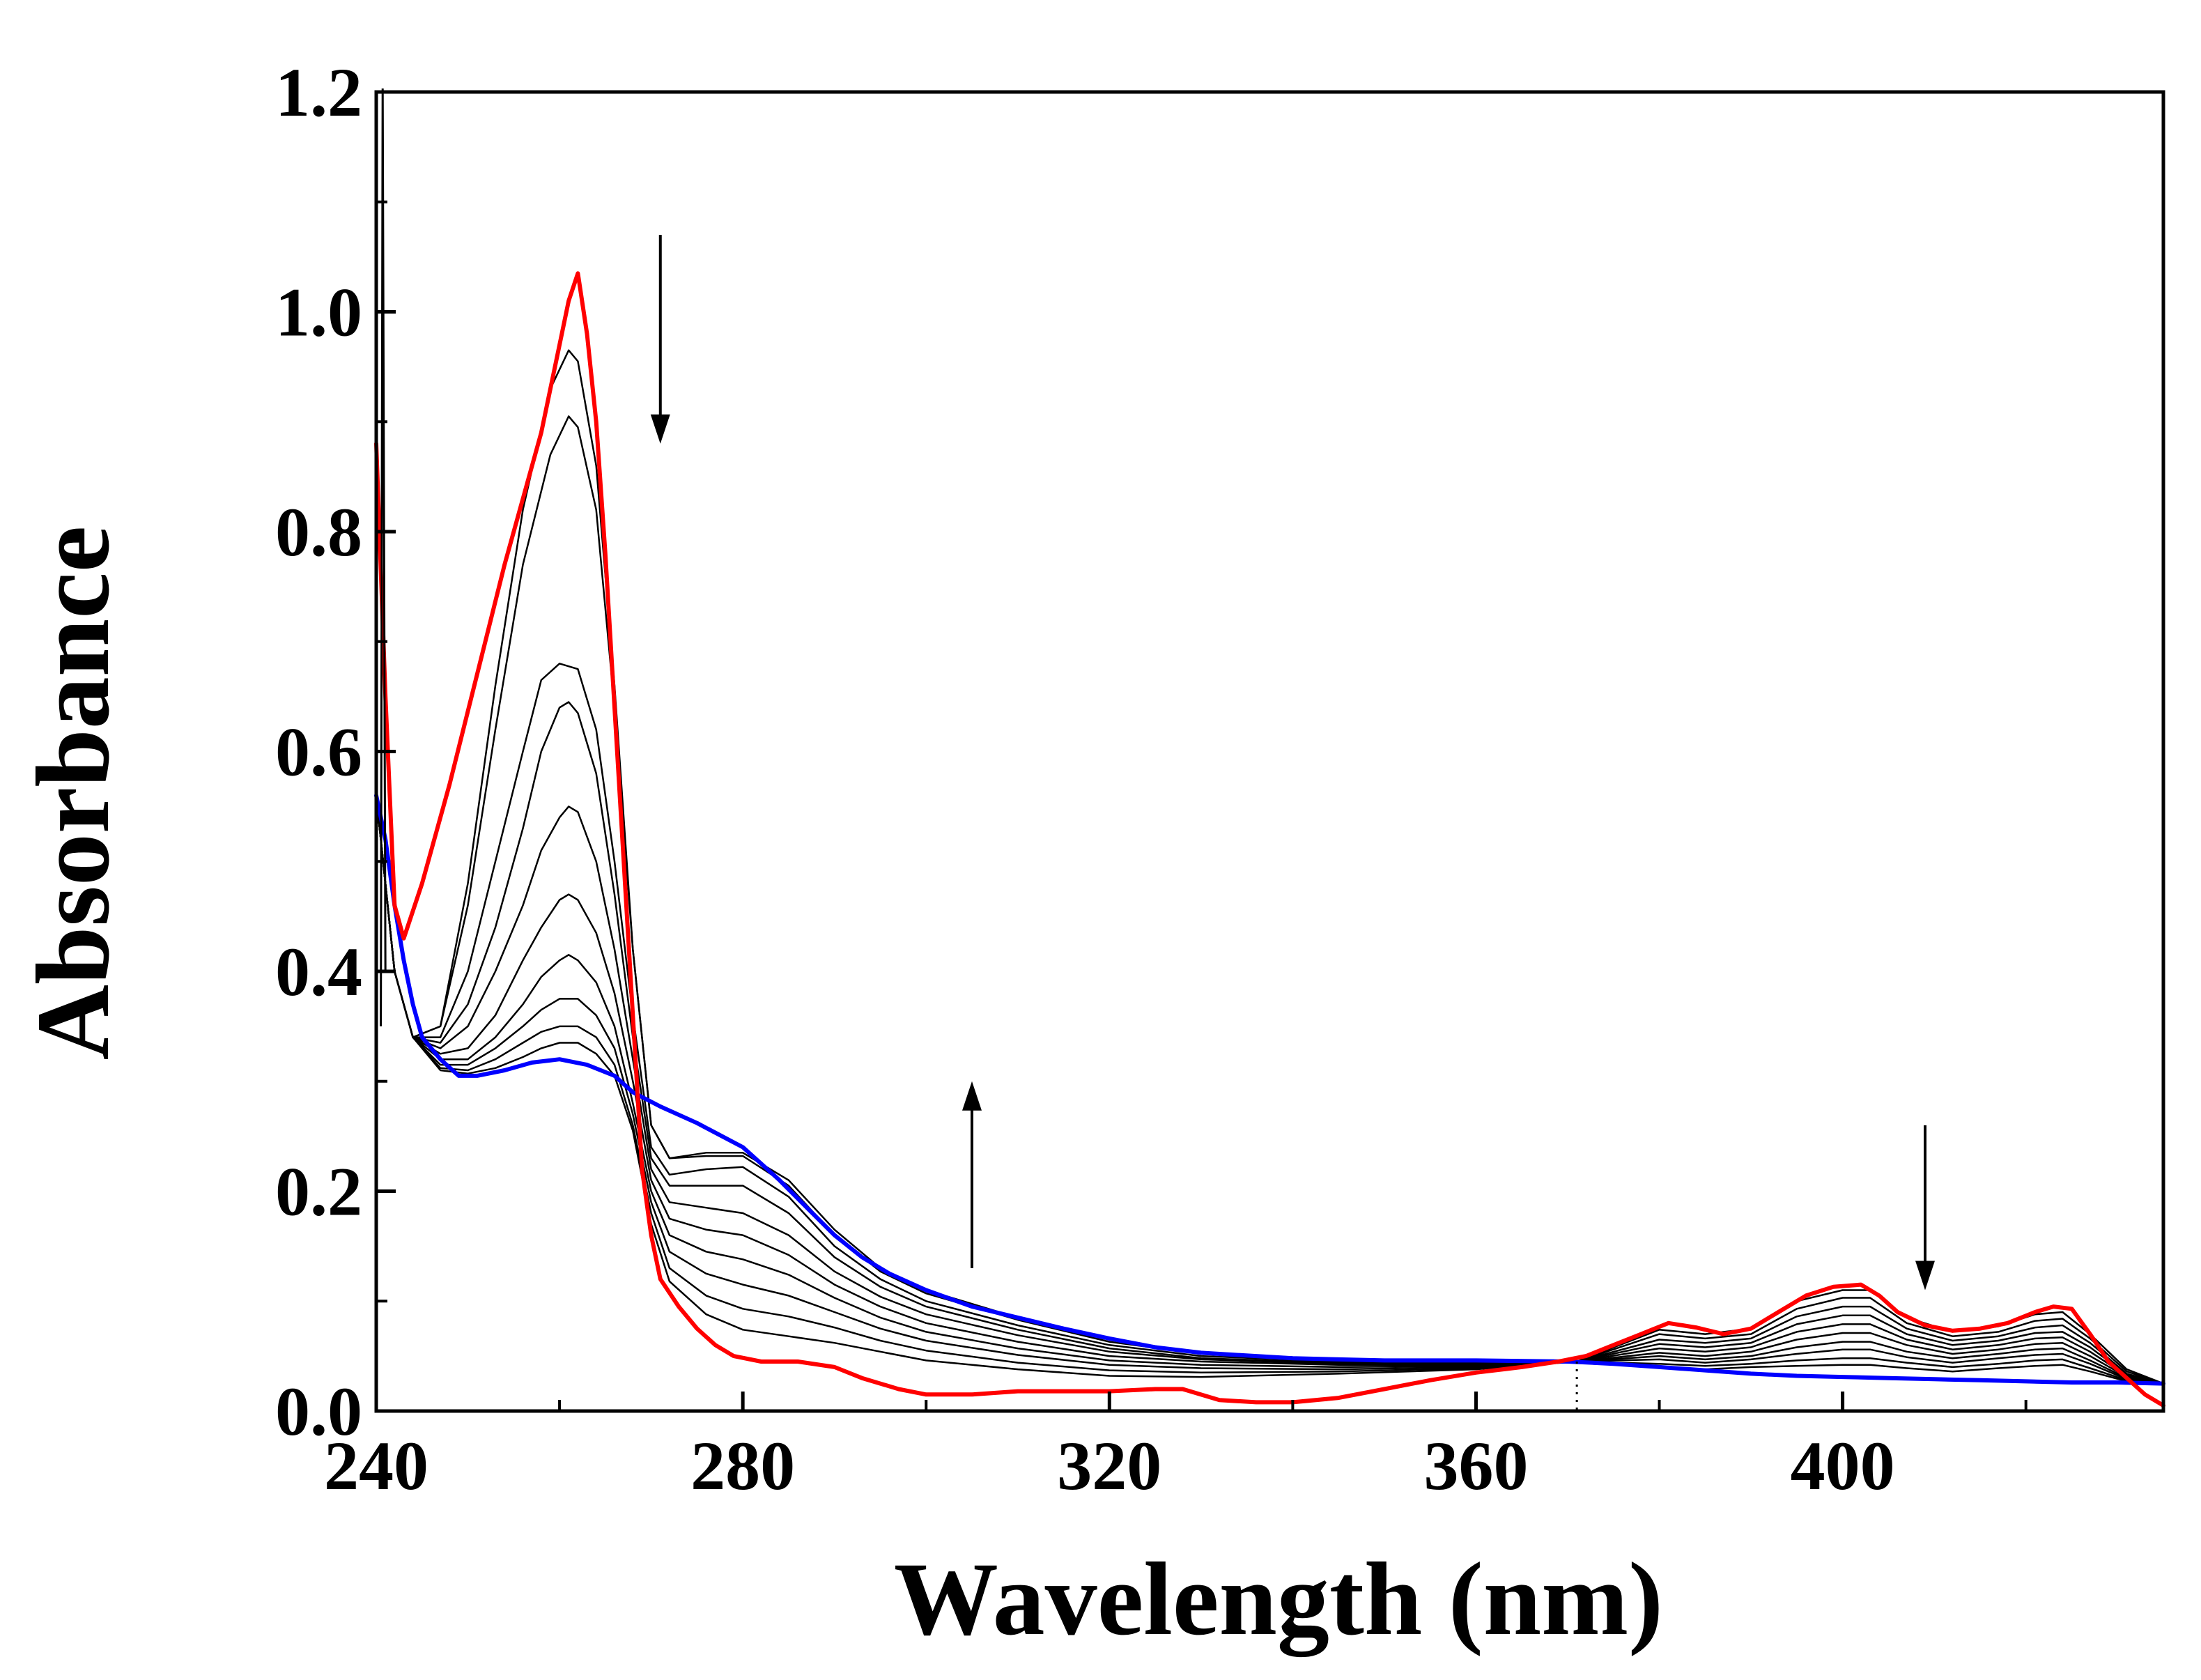 Image resolution: width=2201 pixels, height=1680 pixels. What do you see at coordinates (318, 971) in the screenshot?
I see `y-tick-label: 0.4` at bounding box center [318, 971].